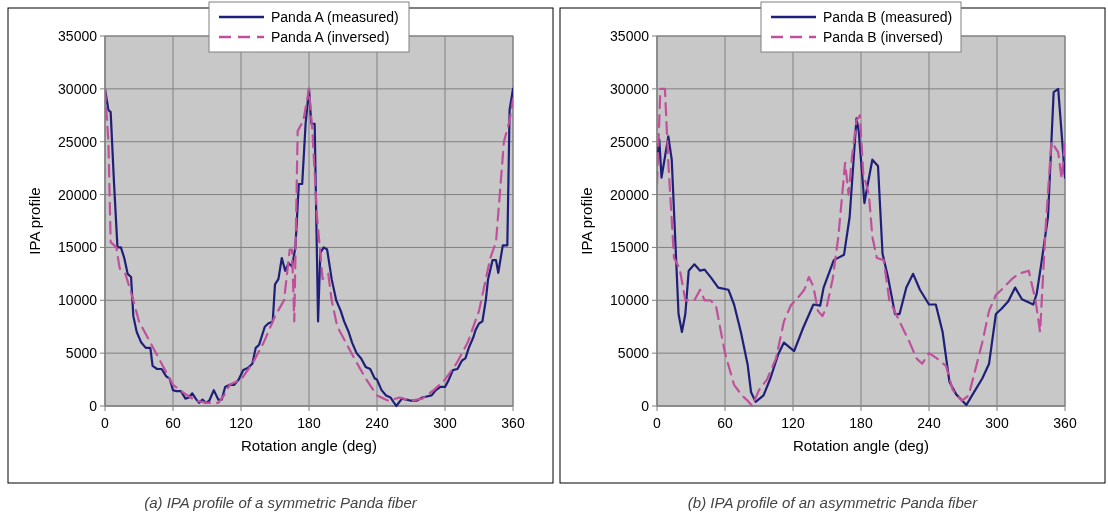  I want to click on text: (b) IPA profile of an asymmetric Panda fiber, so click(833, 502).